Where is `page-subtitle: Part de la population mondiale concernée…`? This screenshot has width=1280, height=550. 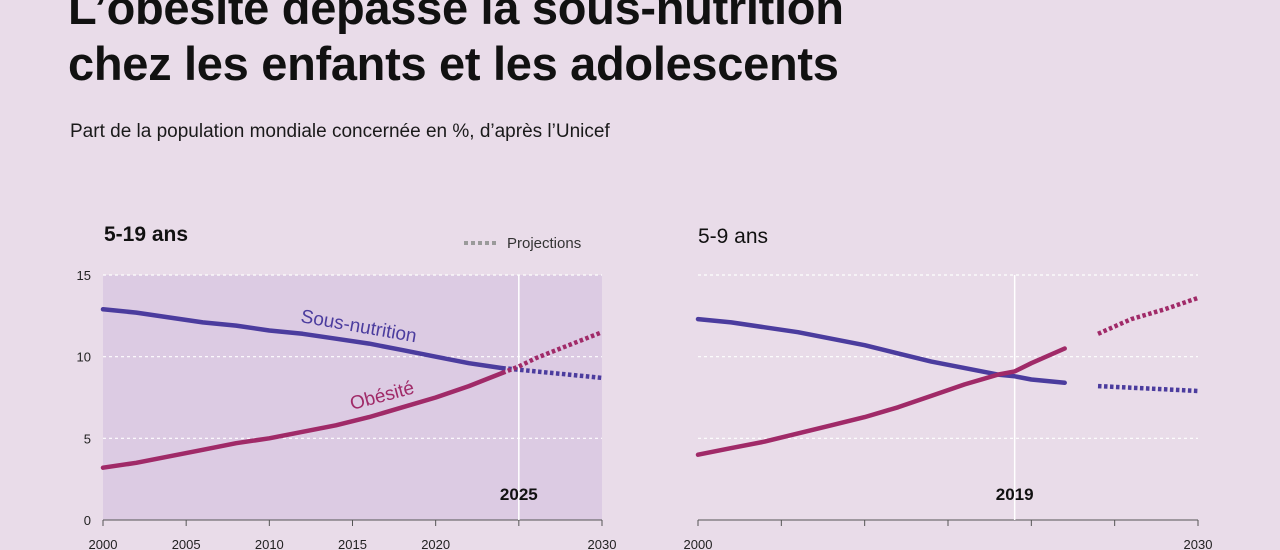
page-subtitle: Part de la population mondiale concernée… is located at coordinates (340, 131).